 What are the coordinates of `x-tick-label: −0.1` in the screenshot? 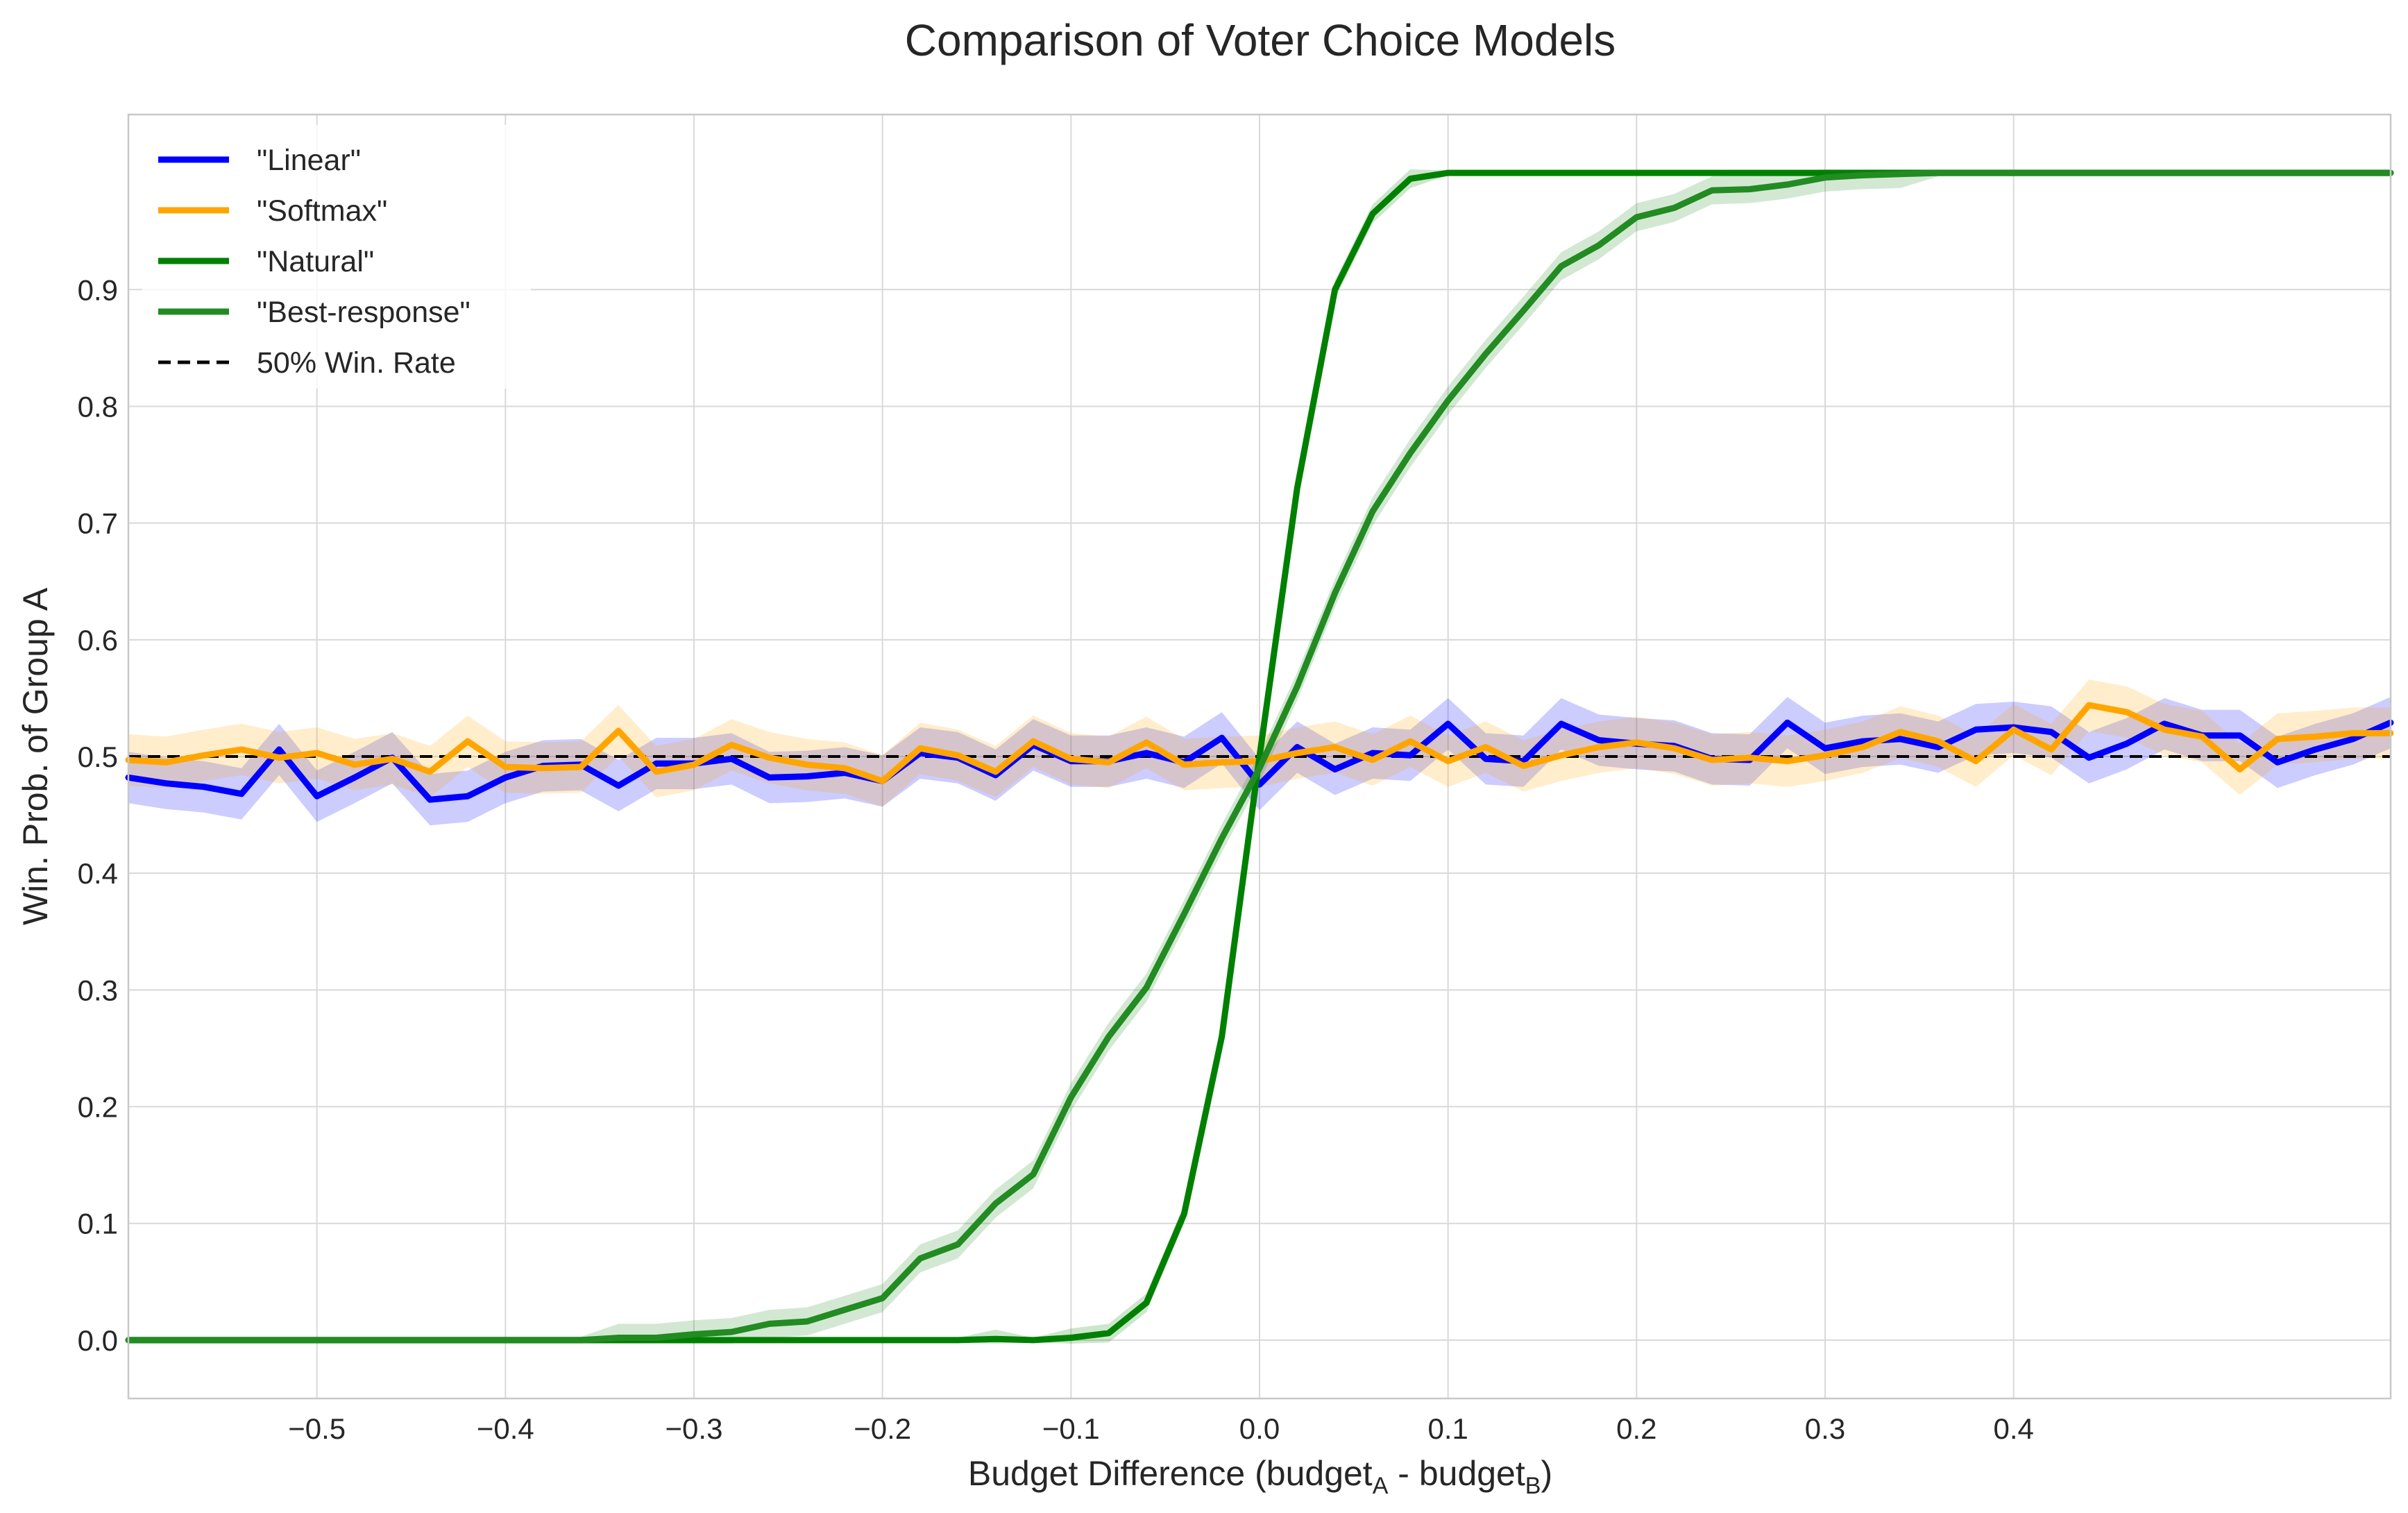 It's located at (1071, 1428).